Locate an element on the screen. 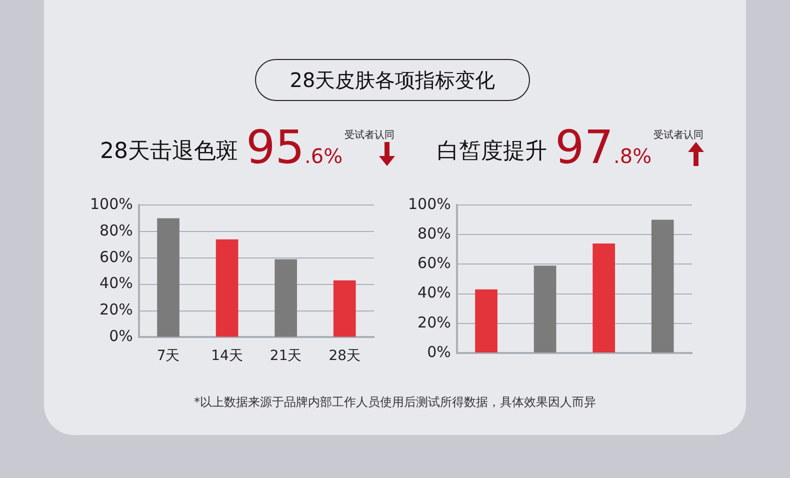  chart-title: 28天击退色斑 is located at coordinates (169, 152).